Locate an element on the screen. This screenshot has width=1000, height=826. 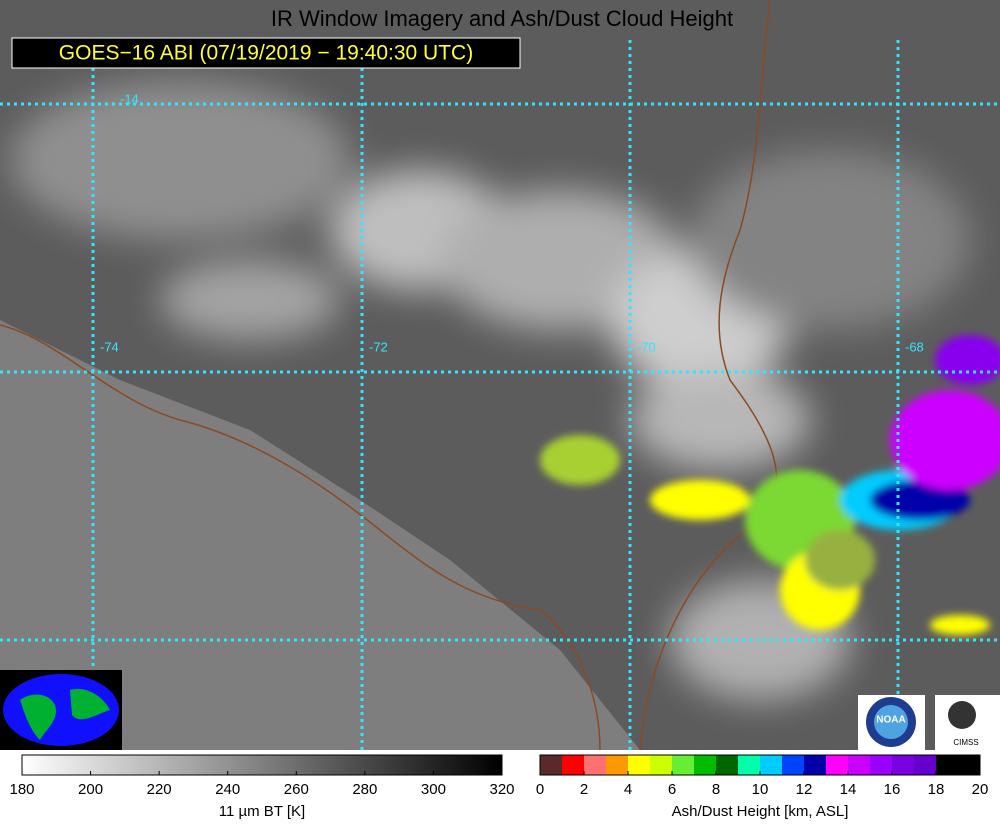
tick-label: 4 is located at coordinates (628, 789).